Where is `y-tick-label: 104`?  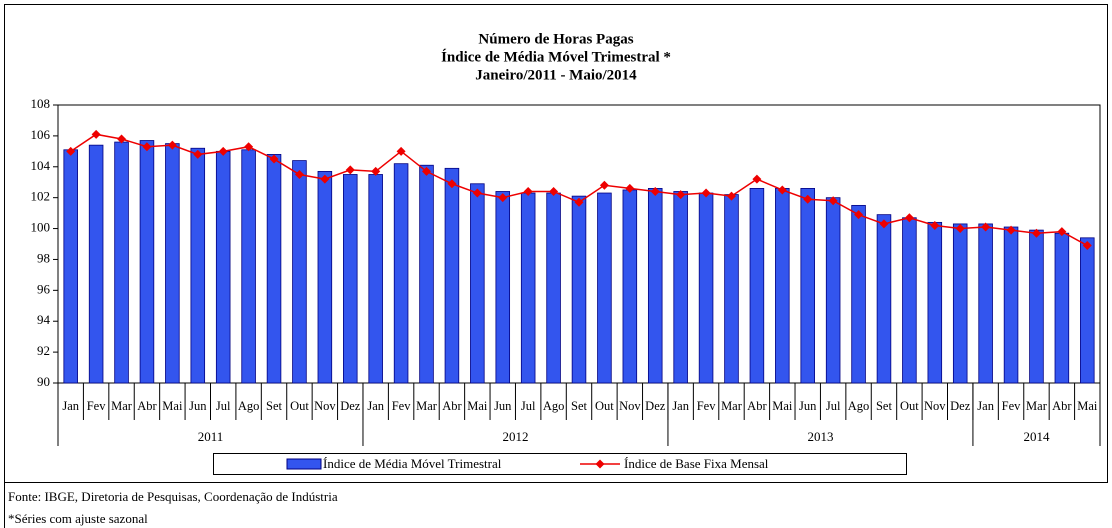 y-tick-label: 104 is located at coordinates (41, 165).